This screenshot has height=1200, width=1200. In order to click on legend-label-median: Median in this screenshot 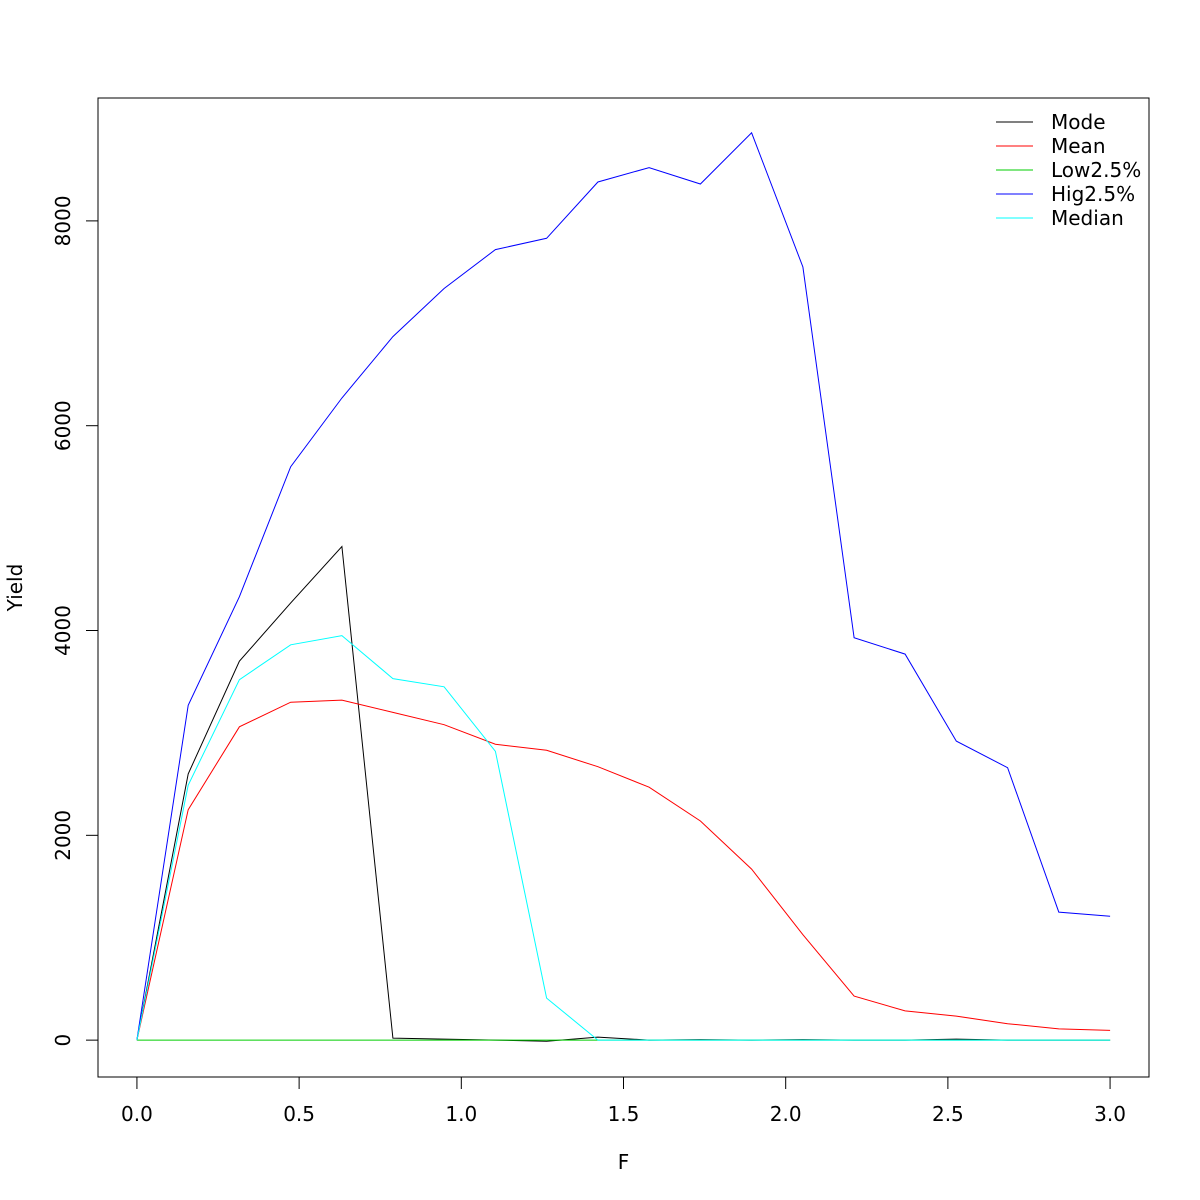, I will do `click(1087, 218)`.